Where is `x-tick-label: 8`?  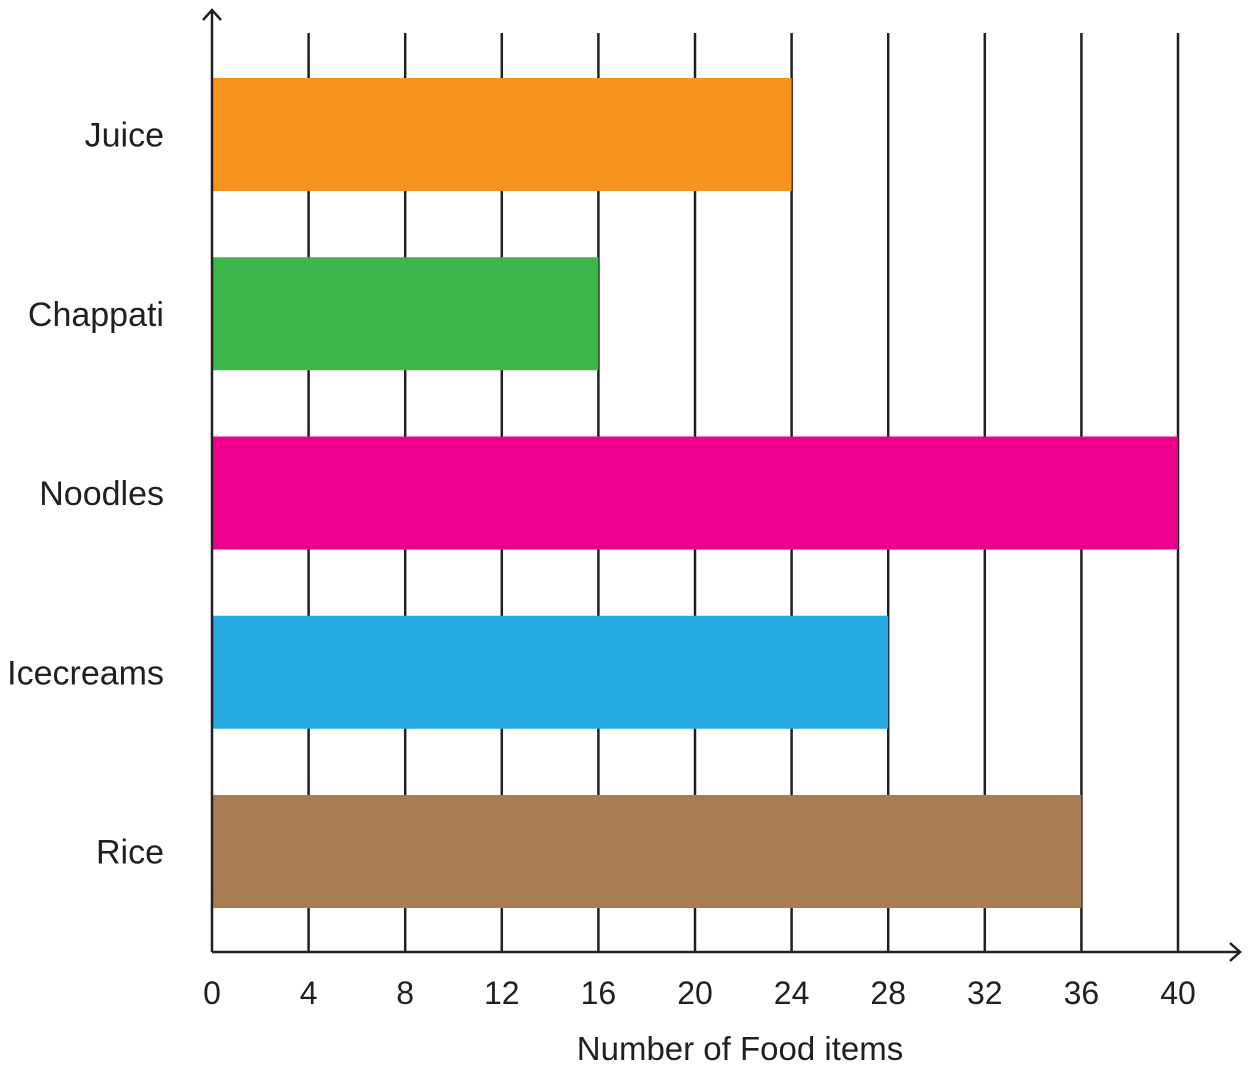
x-tick-label: 8 is located at coordinates (405, 993).